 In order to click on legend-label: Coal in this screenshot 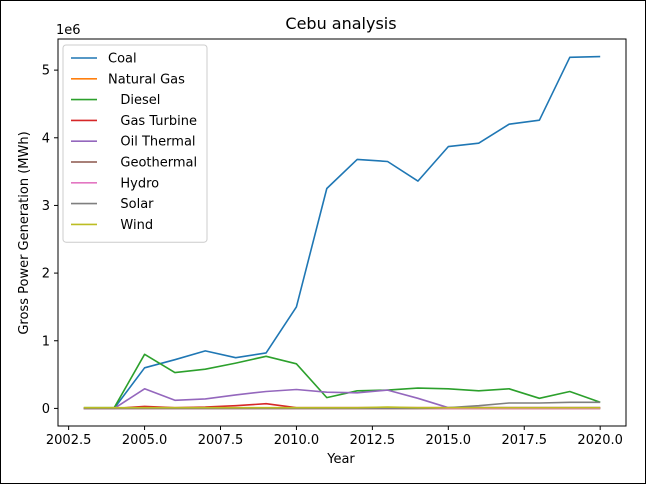, I will do `click(122, 59)`.